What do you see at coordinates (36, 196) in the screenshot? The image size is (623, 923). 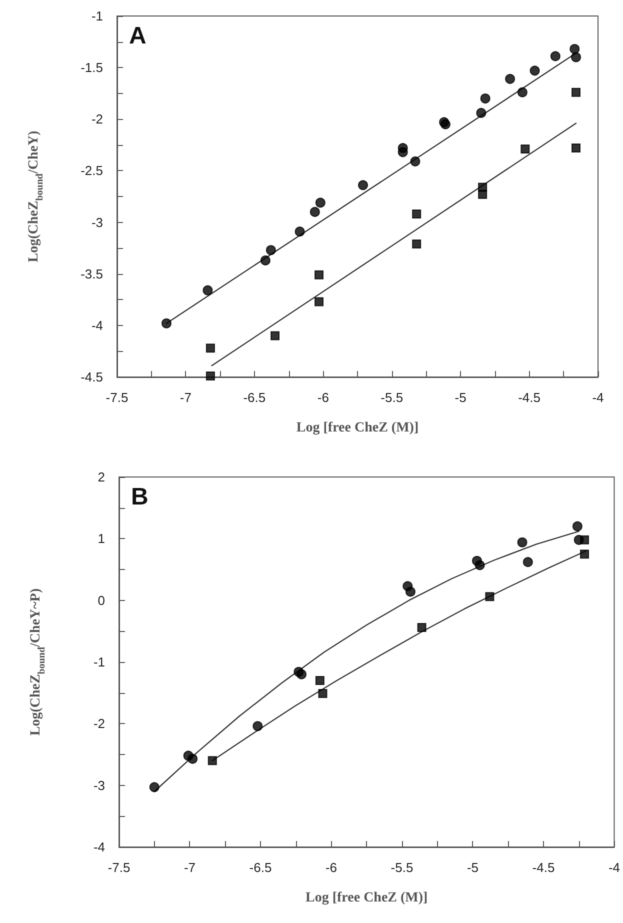 I see `y-axis-title: Log(CheZbound/CheY)` at bounding box center [36, 196].